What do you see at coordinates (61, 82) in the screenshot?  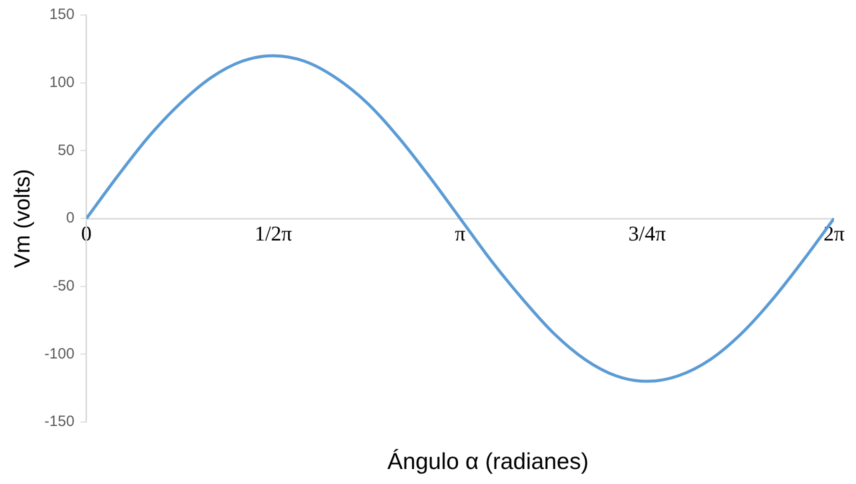 I see `y-tick-label: 100` at bounding box center [61, 82].